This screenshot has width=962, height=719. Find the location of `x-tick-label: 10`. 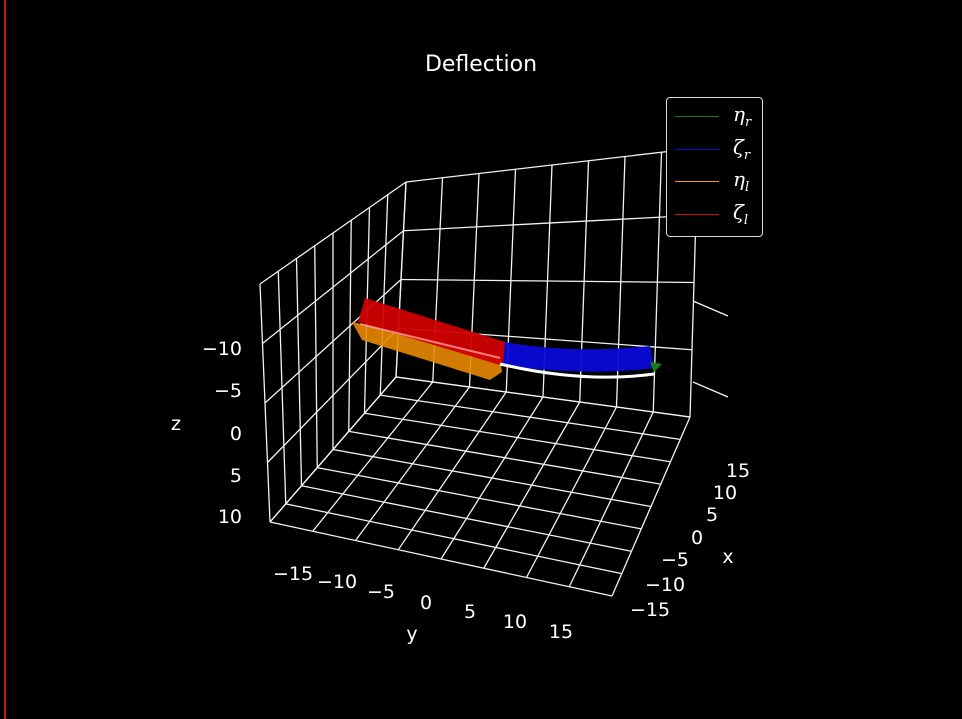

x-tick-label: 10 is located at coordinates (725, 493).